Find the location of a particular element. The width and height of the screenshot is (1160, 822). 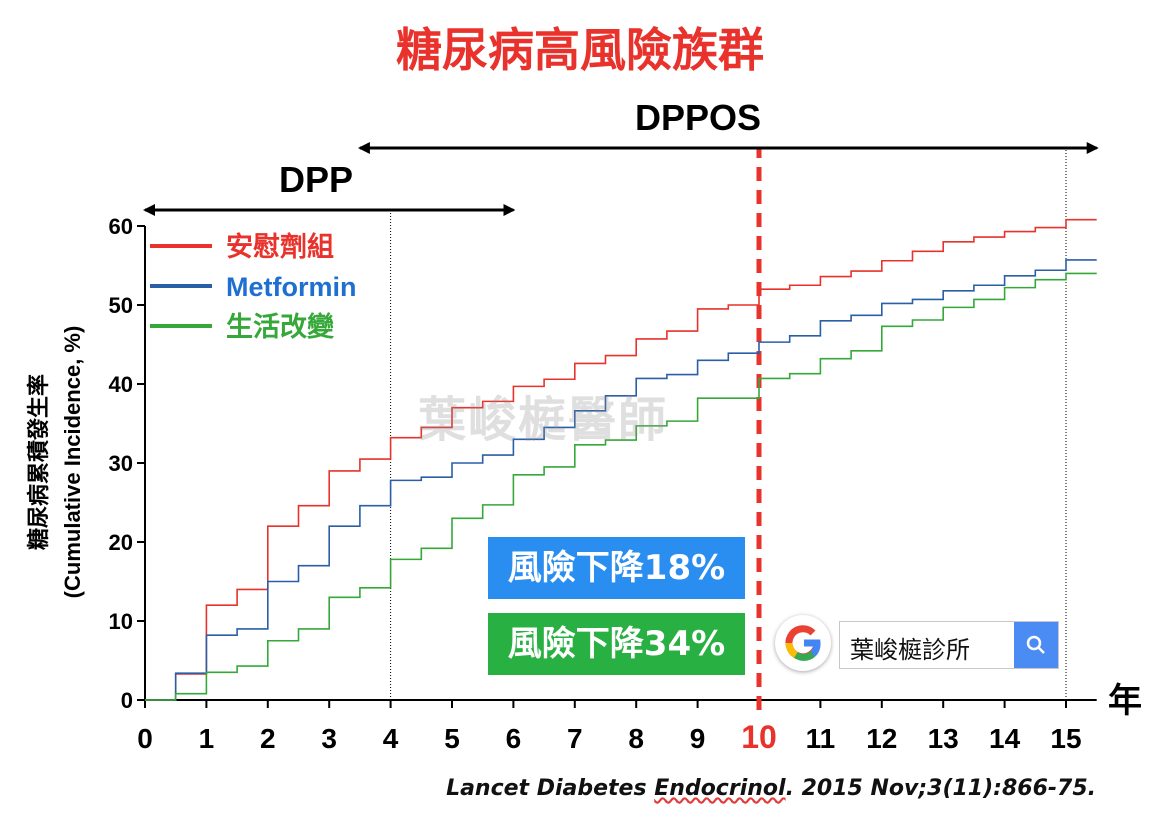

x-tick-label: 6 is located at coordinates (514, 738).